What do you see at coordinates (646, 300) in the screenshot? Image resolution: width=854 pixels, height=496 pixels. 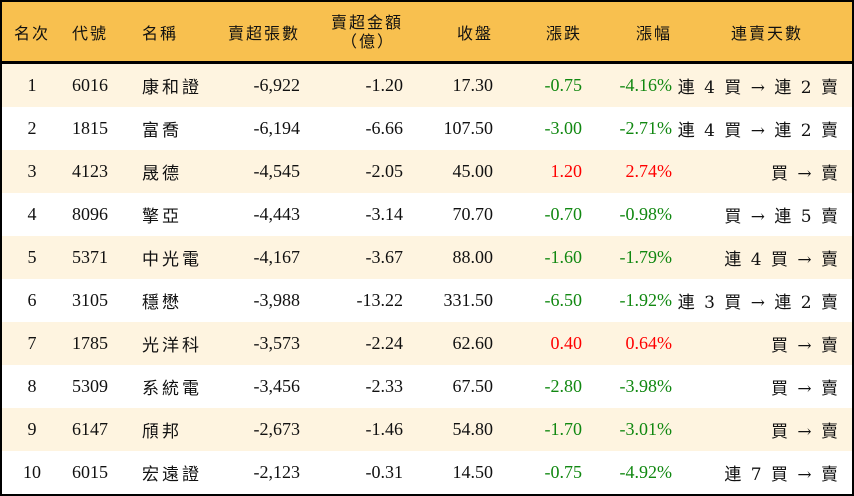 I see `change-pct-cell: -1.92%` at bounding box center [646, 300].